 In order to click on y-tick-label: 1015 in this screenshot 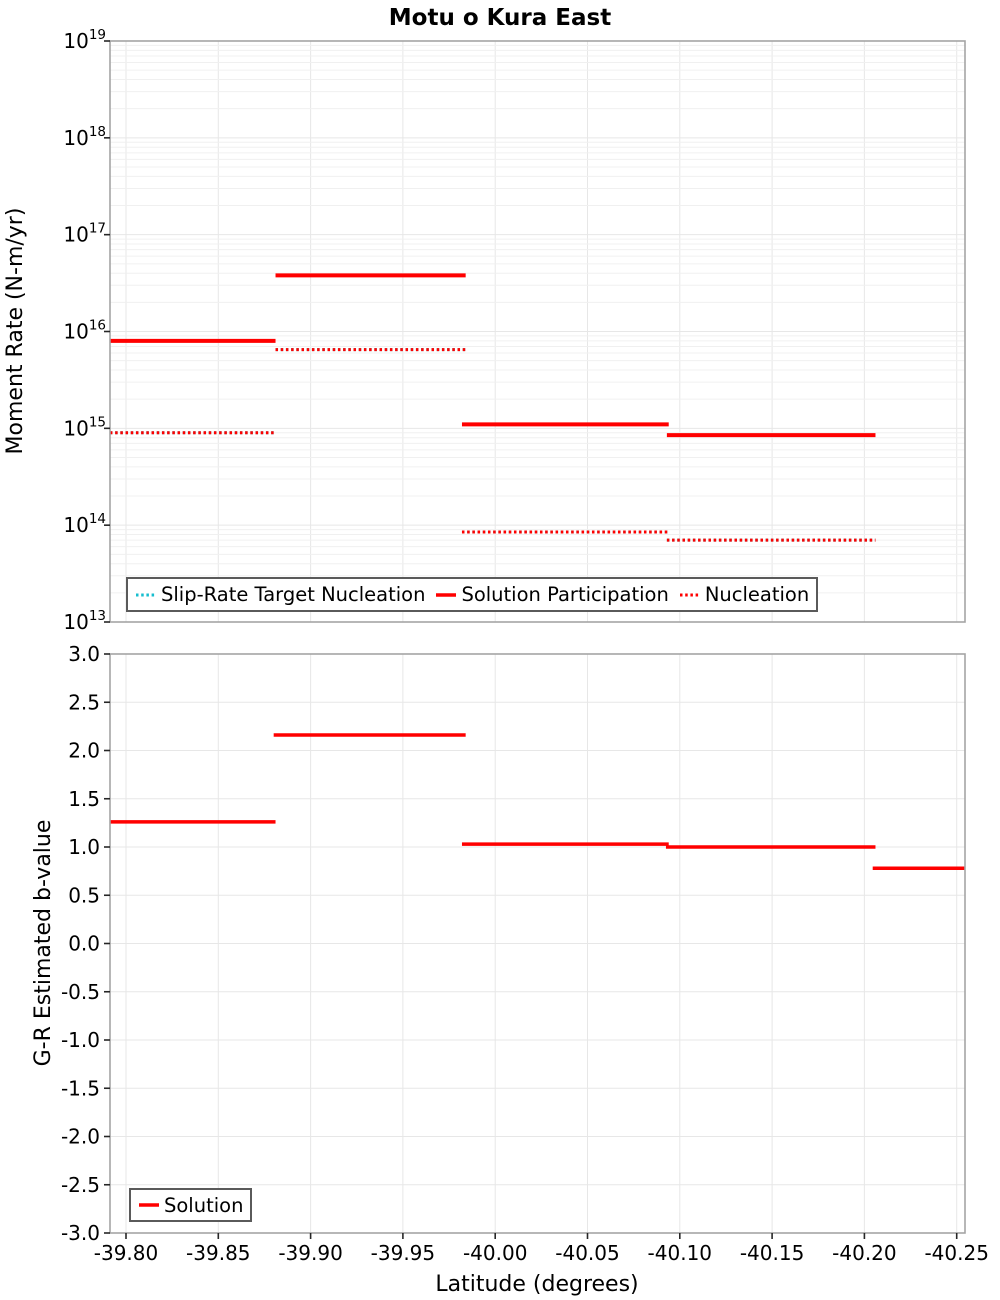, I will do `click(84, 427)`.